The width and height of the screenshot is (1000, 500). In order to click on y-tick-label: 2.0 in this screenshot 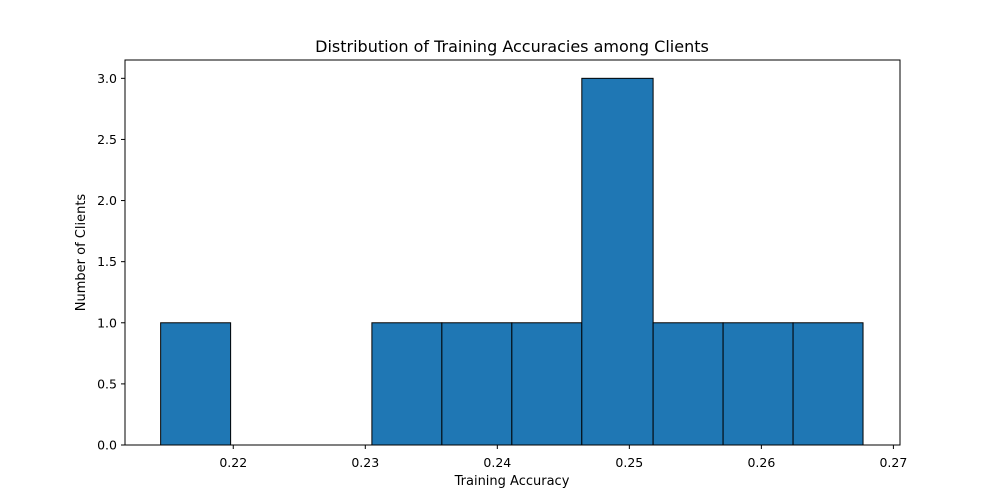, I will do `click(107, 200)`.